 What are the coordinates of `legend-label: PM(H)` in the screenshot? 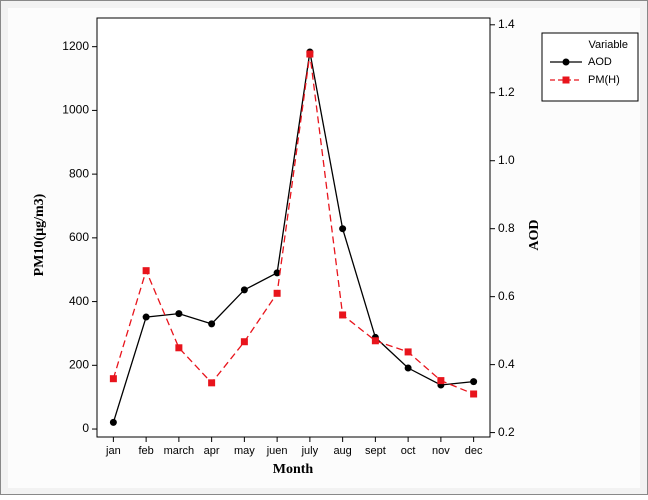 It's located at (604, 80).